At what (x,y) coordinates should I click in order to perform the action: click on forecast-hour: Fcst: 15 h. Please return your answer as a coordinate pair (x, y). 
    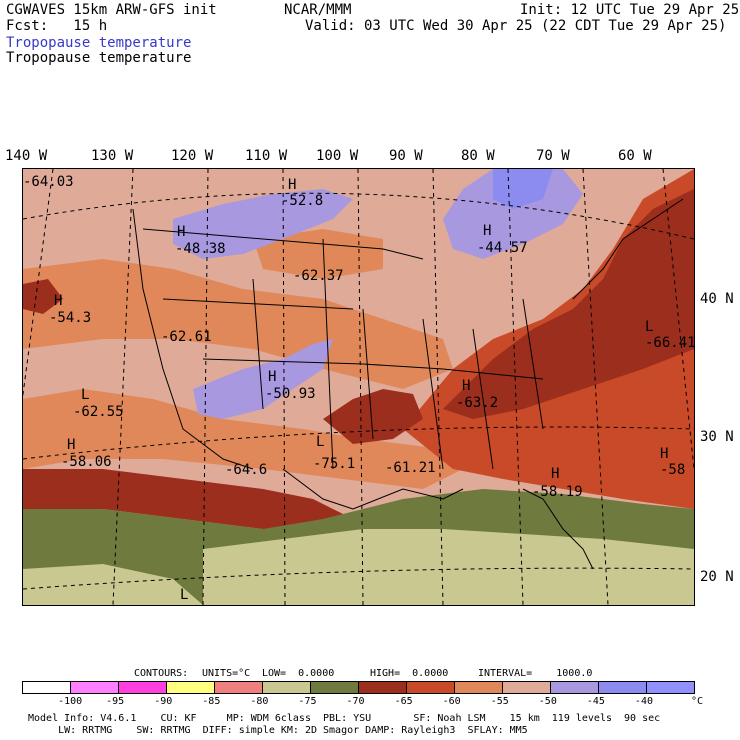
    Looking at the image, I should click on (57, 26).